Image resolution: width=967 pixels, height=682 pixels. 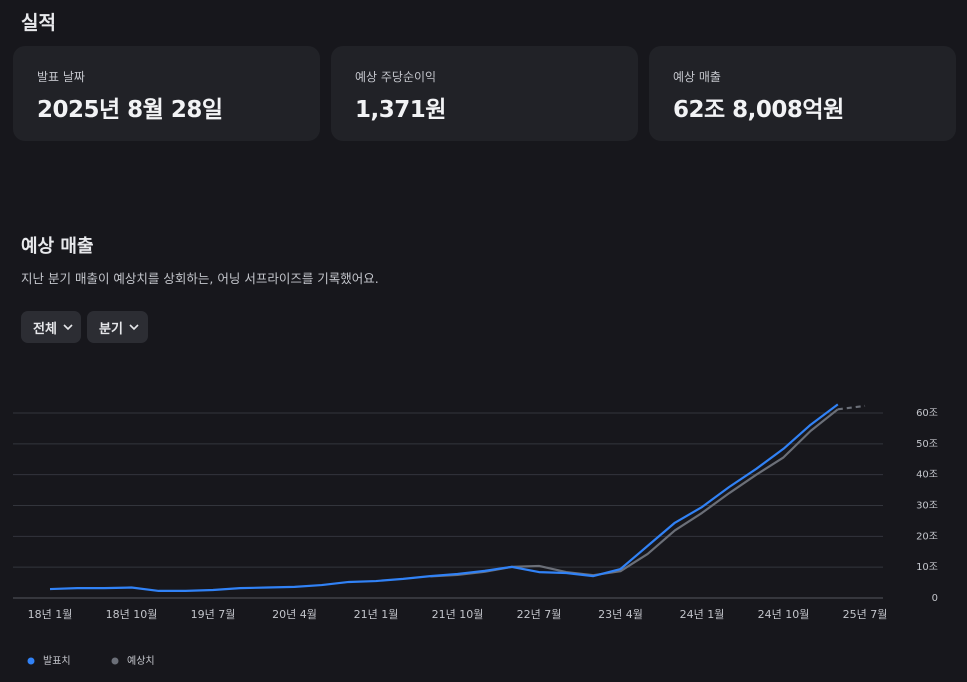 I want to click on data-line, so click(x=634, y=493).